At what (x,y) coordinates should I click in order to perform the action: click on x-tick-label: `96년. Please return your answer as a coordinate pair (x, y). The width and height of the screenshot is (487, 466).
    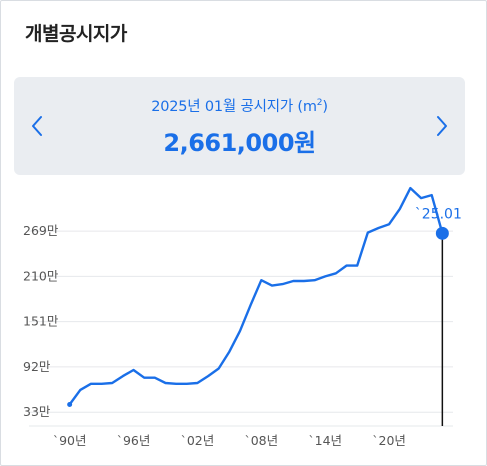
    Looking at the image, I should click on (134, 440).